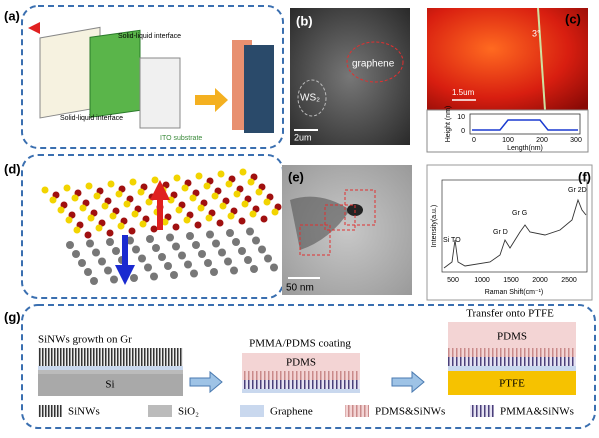 The width and height of the screenshot is (599, 438). I want to click on legend-label: PDMS&SiNWs, so click(410, 412).